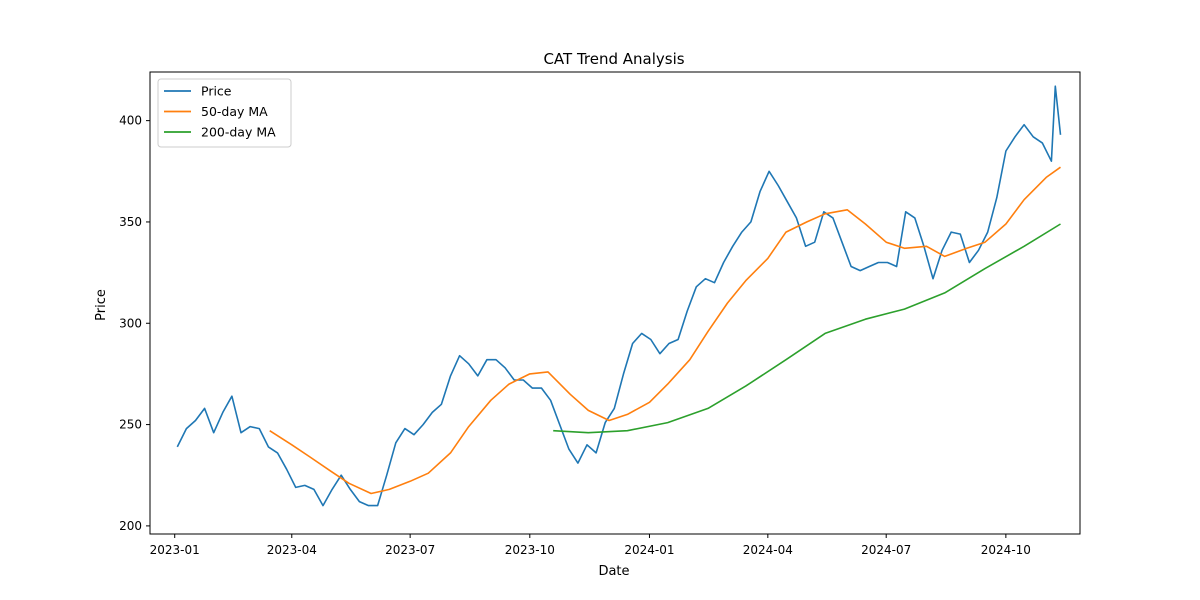 The image size is (1200, 600). I want to click on x-tick-label: 2023-07, so click(410, 550).